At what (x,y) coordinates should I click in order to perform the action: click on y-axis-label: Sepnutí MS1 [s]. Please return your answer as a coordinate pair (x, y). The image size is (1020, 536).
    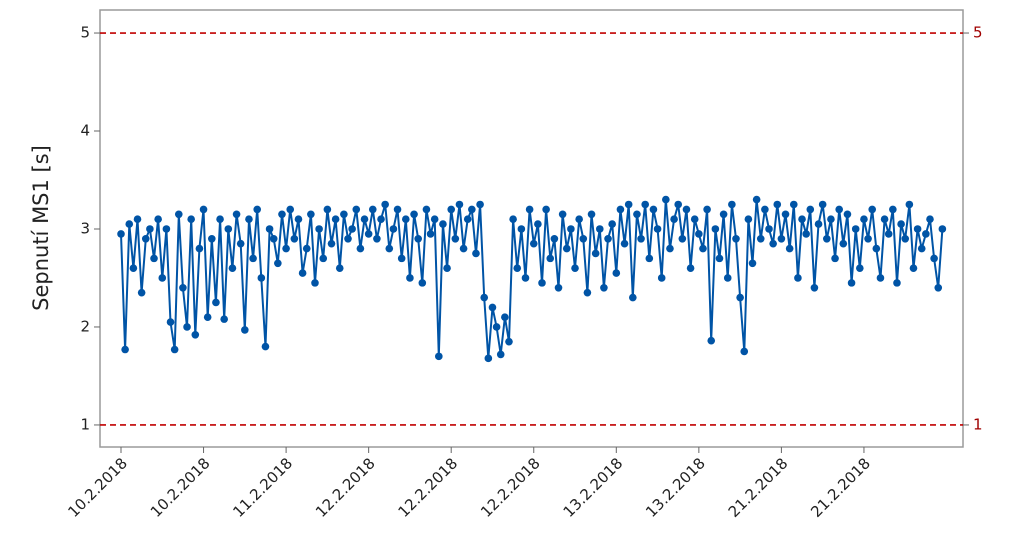
    Looking at the image, I should click on (41, 228).